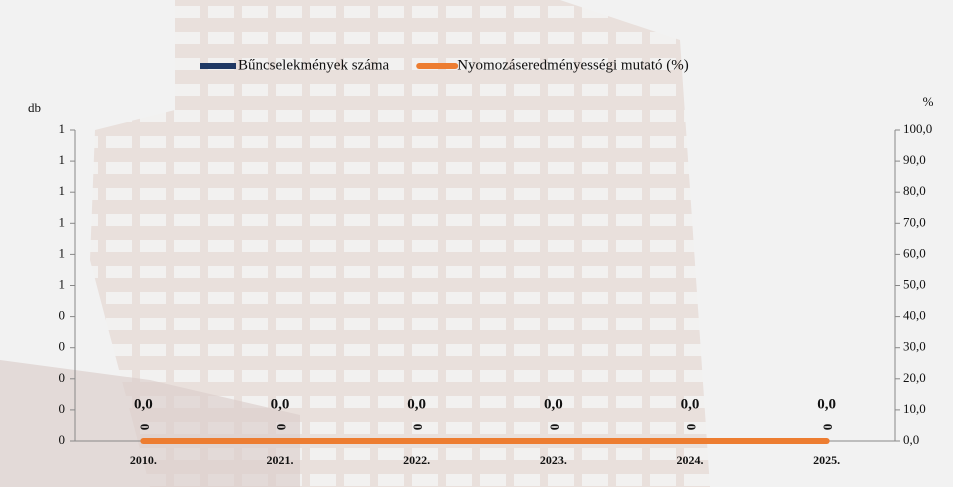 This screenshot has width=953, height=492. I want to click on y2-tick-label: 10,0, so click(914, 408).